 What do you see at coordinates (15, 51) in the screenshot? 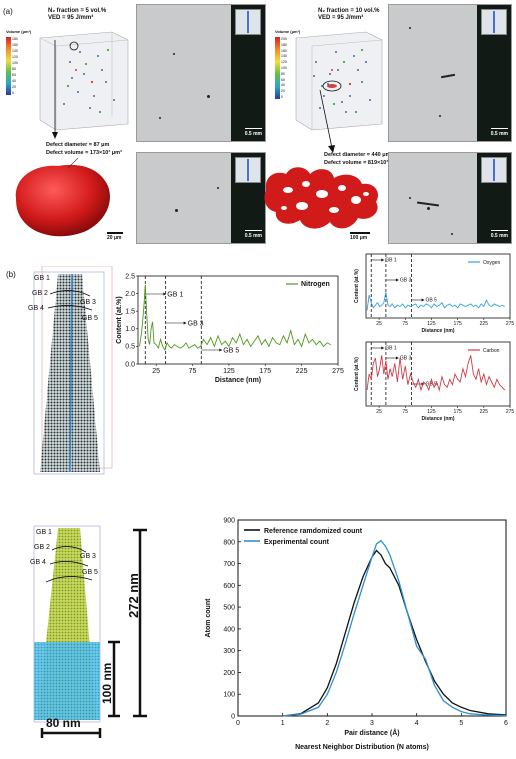
I see `left-colorbar-tick-2: 140` at bounding box center [15, 51].